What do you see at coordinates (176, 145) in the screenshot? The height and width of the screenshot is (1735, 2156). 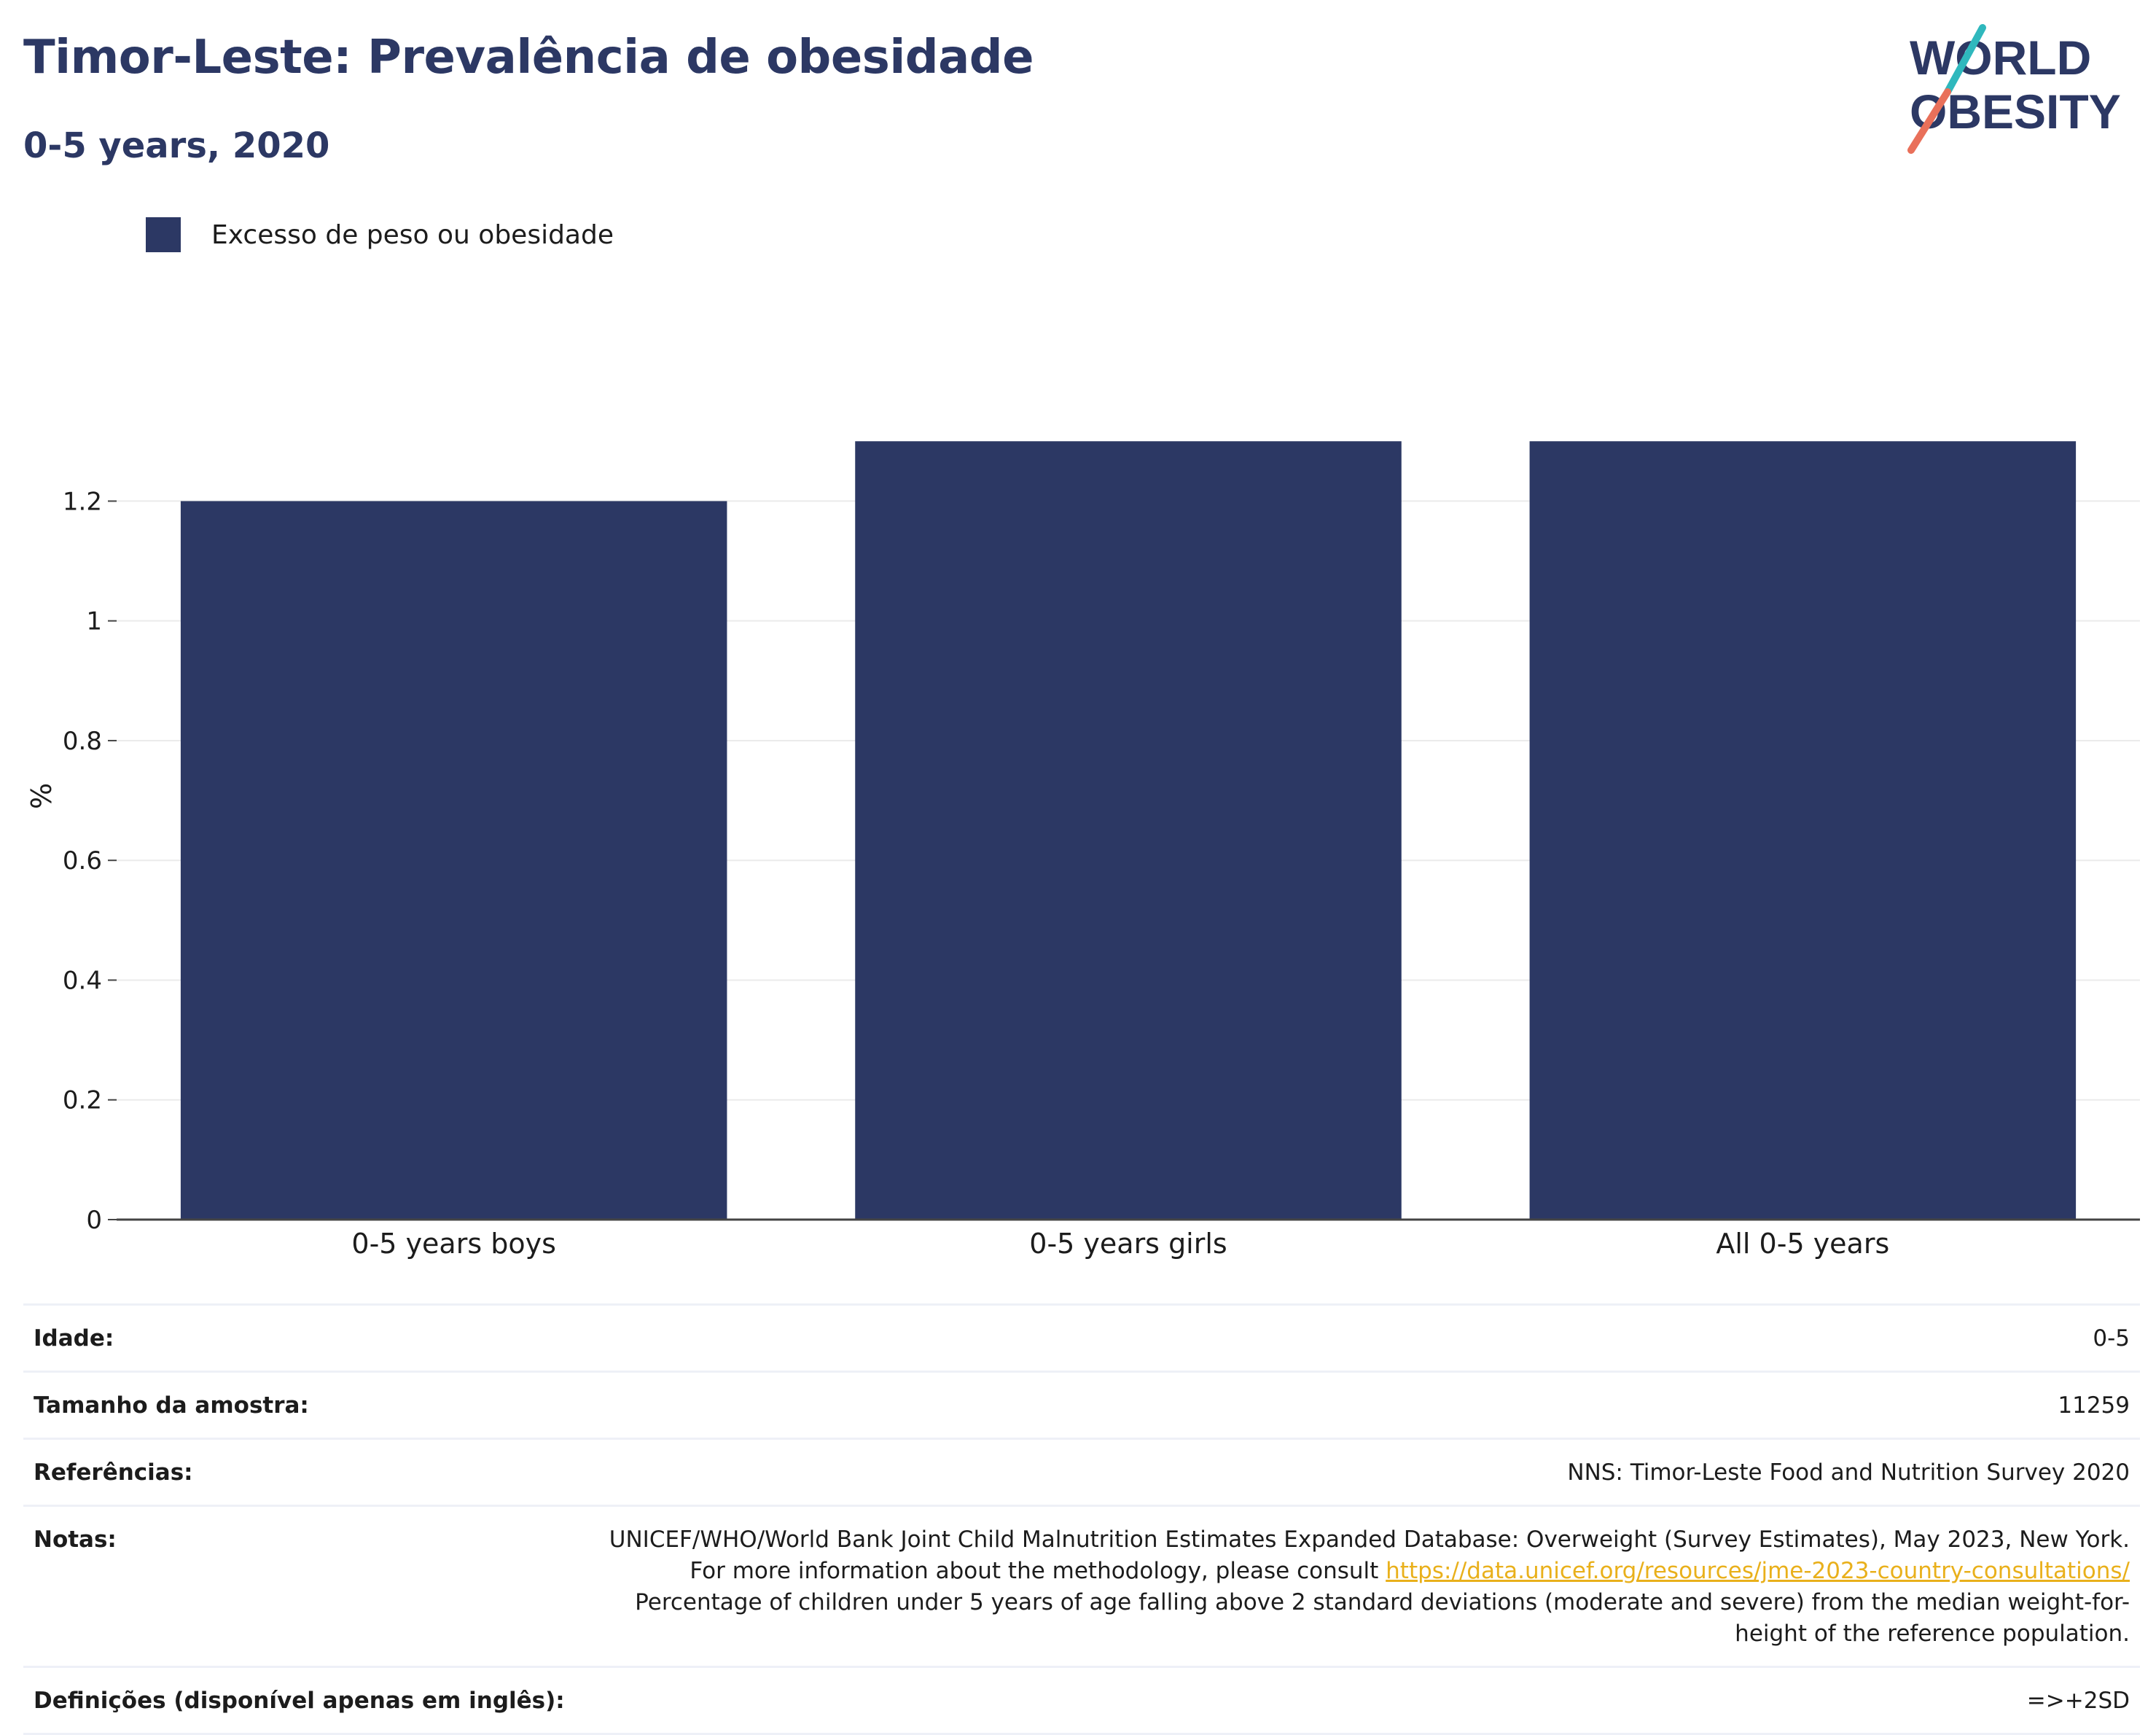 I see `chart-subtitle: 0-5 years, 2020` at bounding box center [176, 145].